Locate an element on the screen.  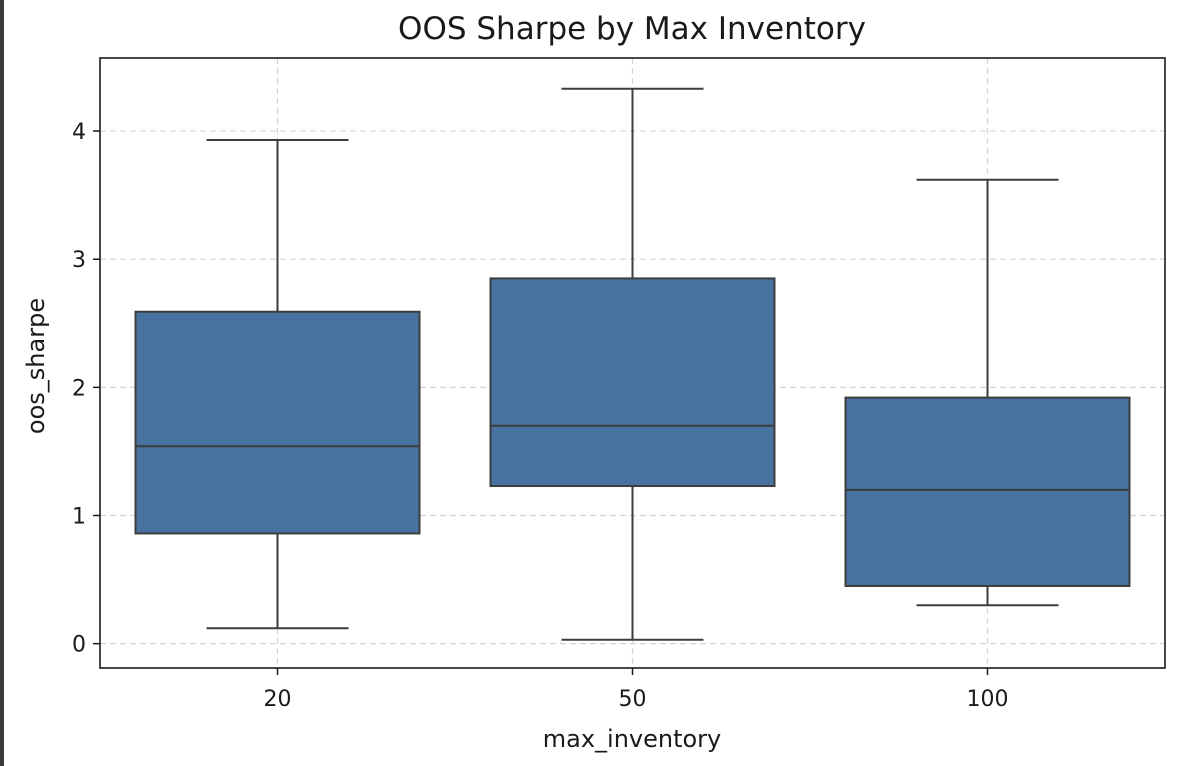
window-edge is located at coordinates (2, 383).